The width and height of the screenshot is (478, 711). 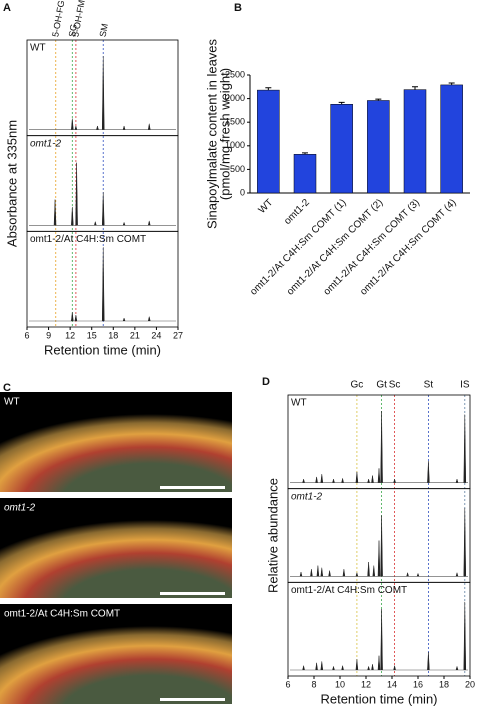 I want to click on y-tick-label: 1500, so click(x=235, y=122).